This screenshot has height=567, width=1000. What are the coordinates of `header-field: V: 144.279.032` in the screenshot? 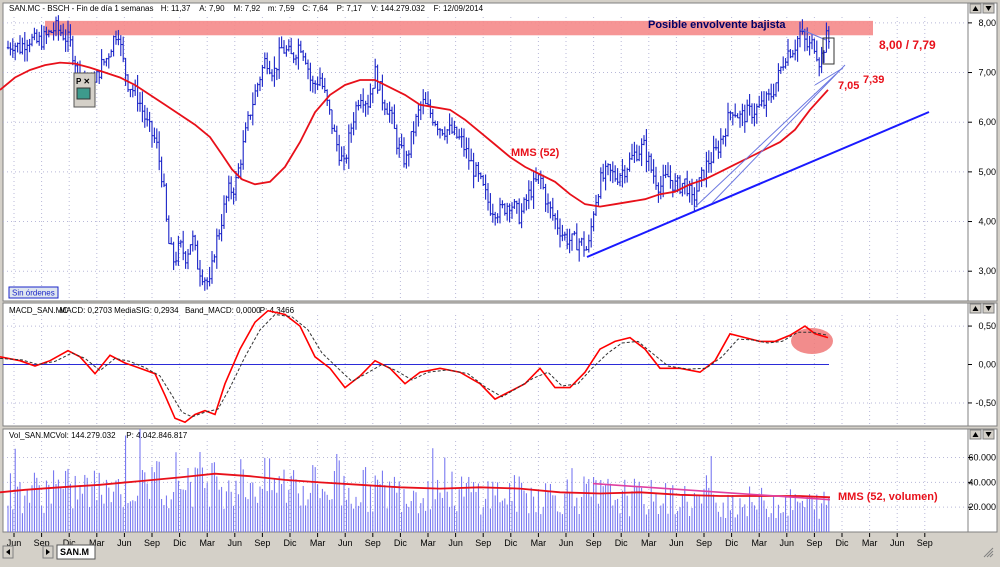 It's located at (398, 8).